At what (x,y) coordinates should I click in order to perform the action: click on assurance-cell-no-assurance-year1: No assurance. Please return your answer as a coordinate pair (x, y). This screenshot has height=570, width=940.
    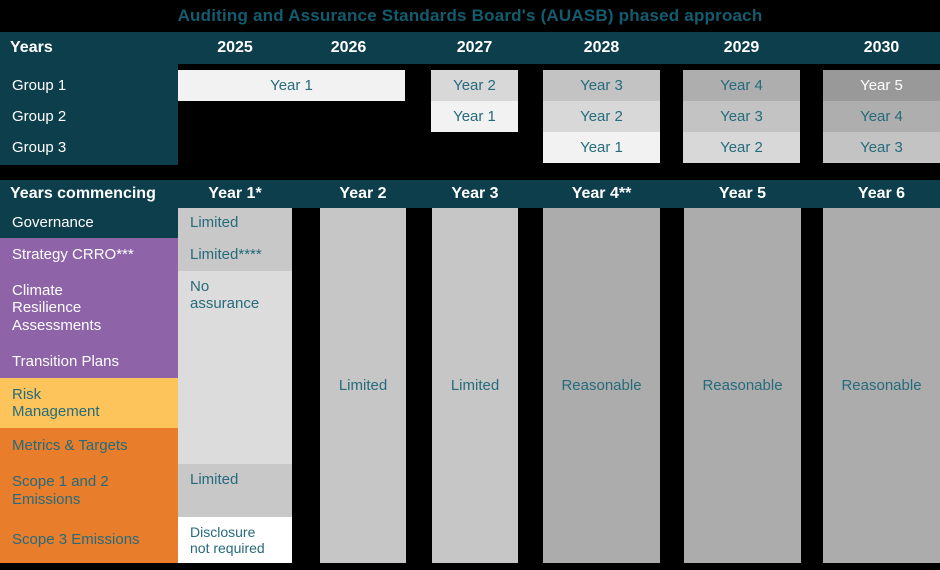
    Looking at the image, I should click on (235, 367).